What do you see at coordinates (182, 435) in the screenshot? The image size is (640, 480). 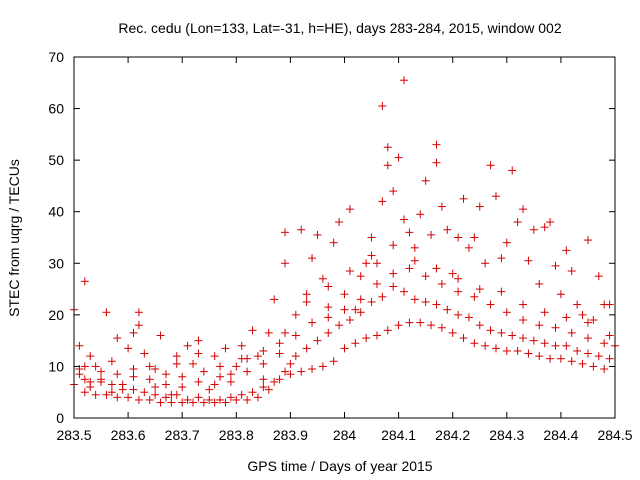 I see `x-tick-label: 283.7` at bounding box center [182, 435].